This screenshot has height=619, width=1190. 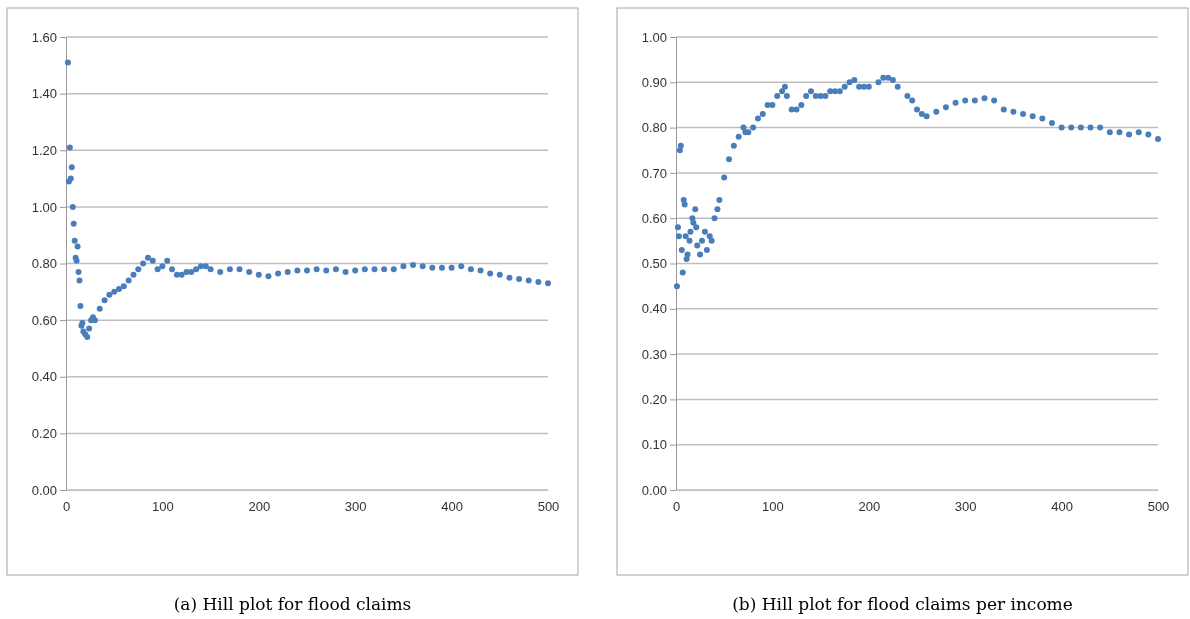 What do you see at coordinates (654, 264) in the screenshot?
I see `y-tick-label: 0.50` at bounding box center [654, 264].